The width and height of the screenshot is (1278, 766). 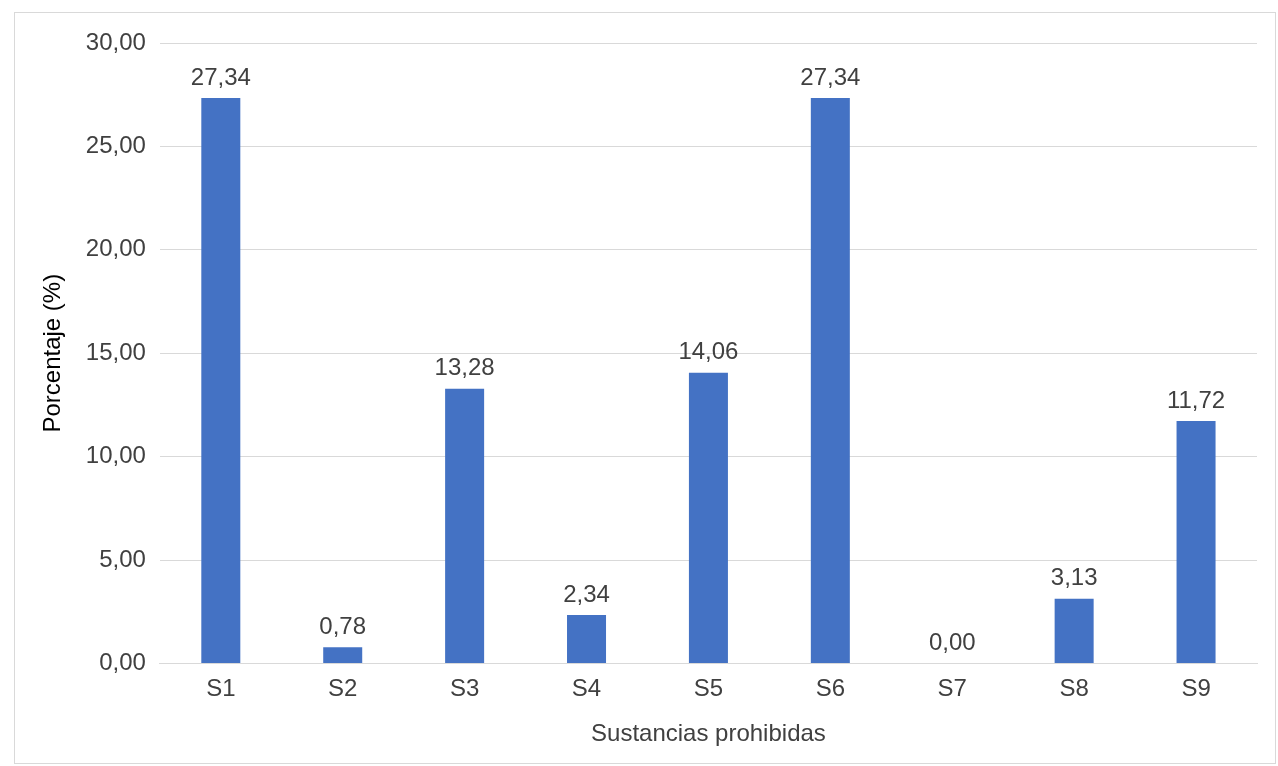 I want to click on x-tick-label: S4, so click(x=586, y=688).